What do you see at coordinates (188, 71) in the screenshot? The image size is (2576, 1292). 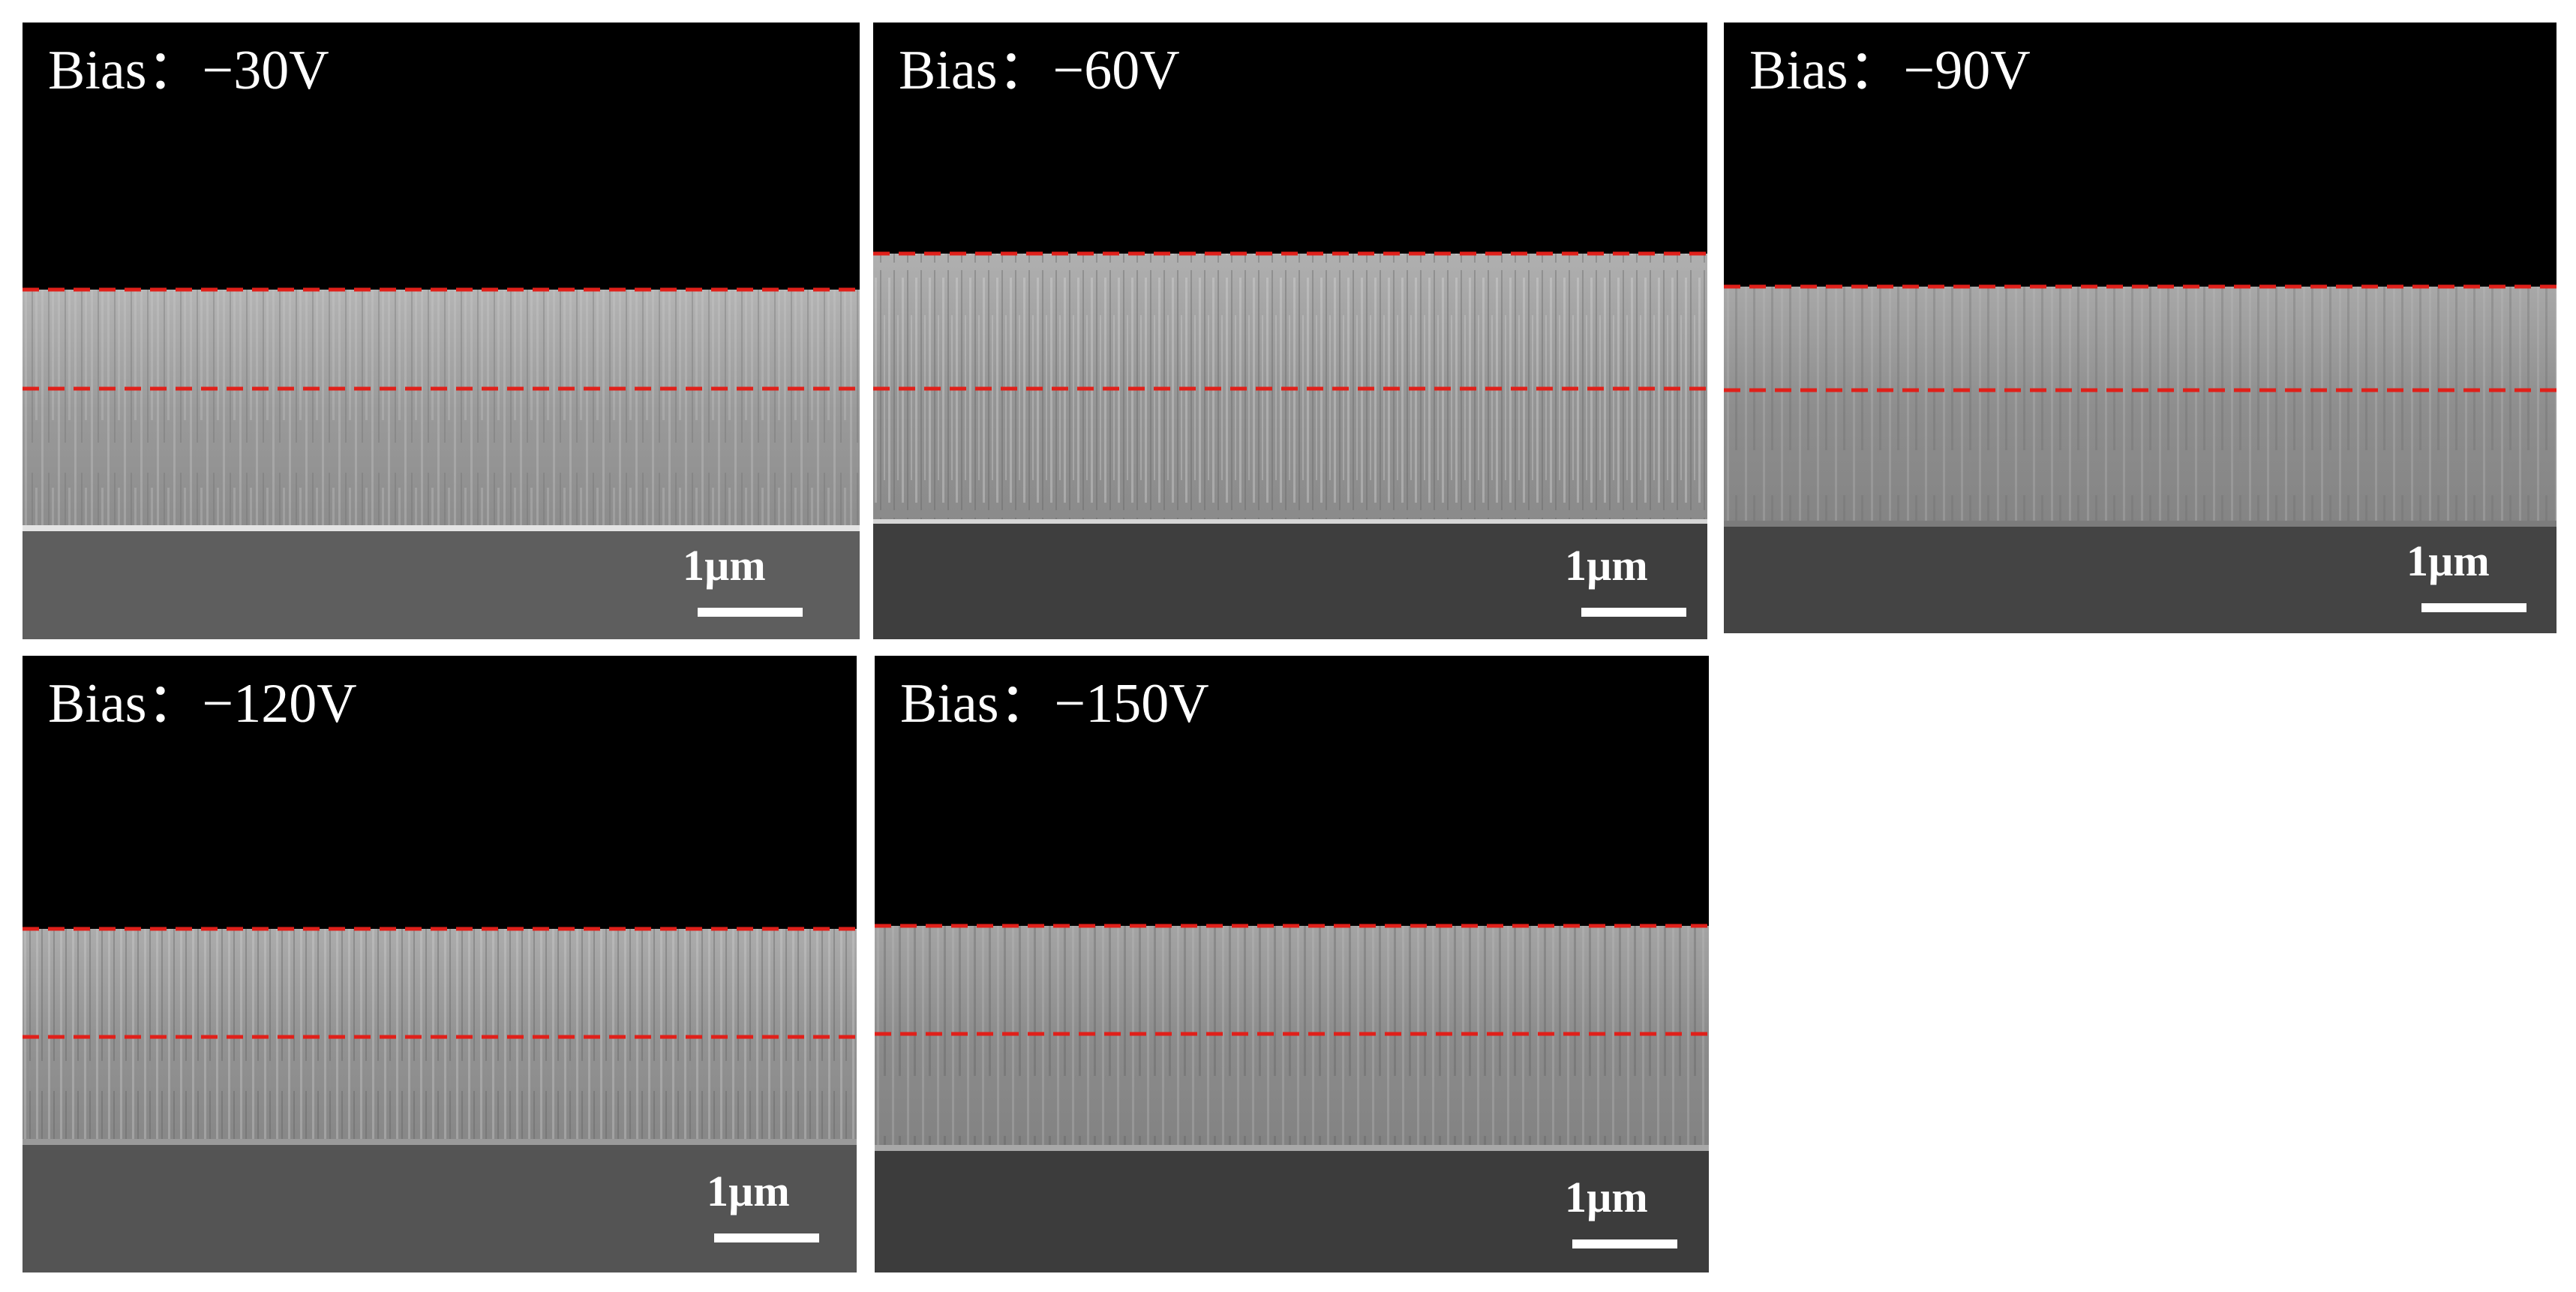 I see `panel-title: Bias：−30V` at bounding box center [188, 71].